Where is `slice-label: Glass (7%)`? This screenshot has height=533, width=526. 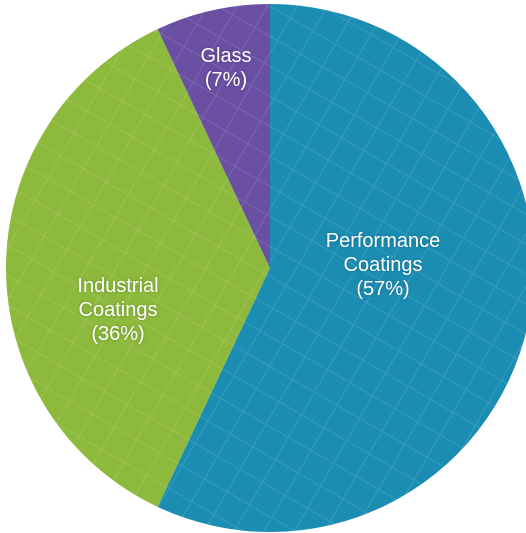 slice-label: Glass (7%) is located at coordinates (226, 68).